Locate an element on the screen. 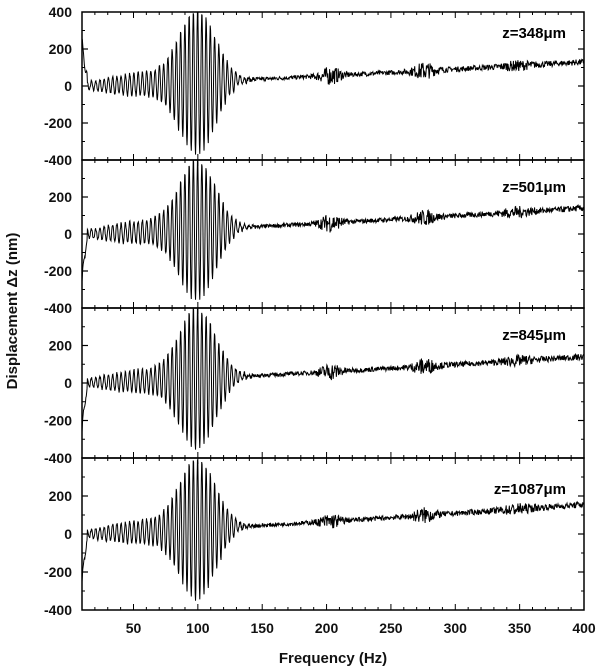 The image size is (602, 672). x-axis-title: Frequency (Hz) is located at coordinates (333, 658).